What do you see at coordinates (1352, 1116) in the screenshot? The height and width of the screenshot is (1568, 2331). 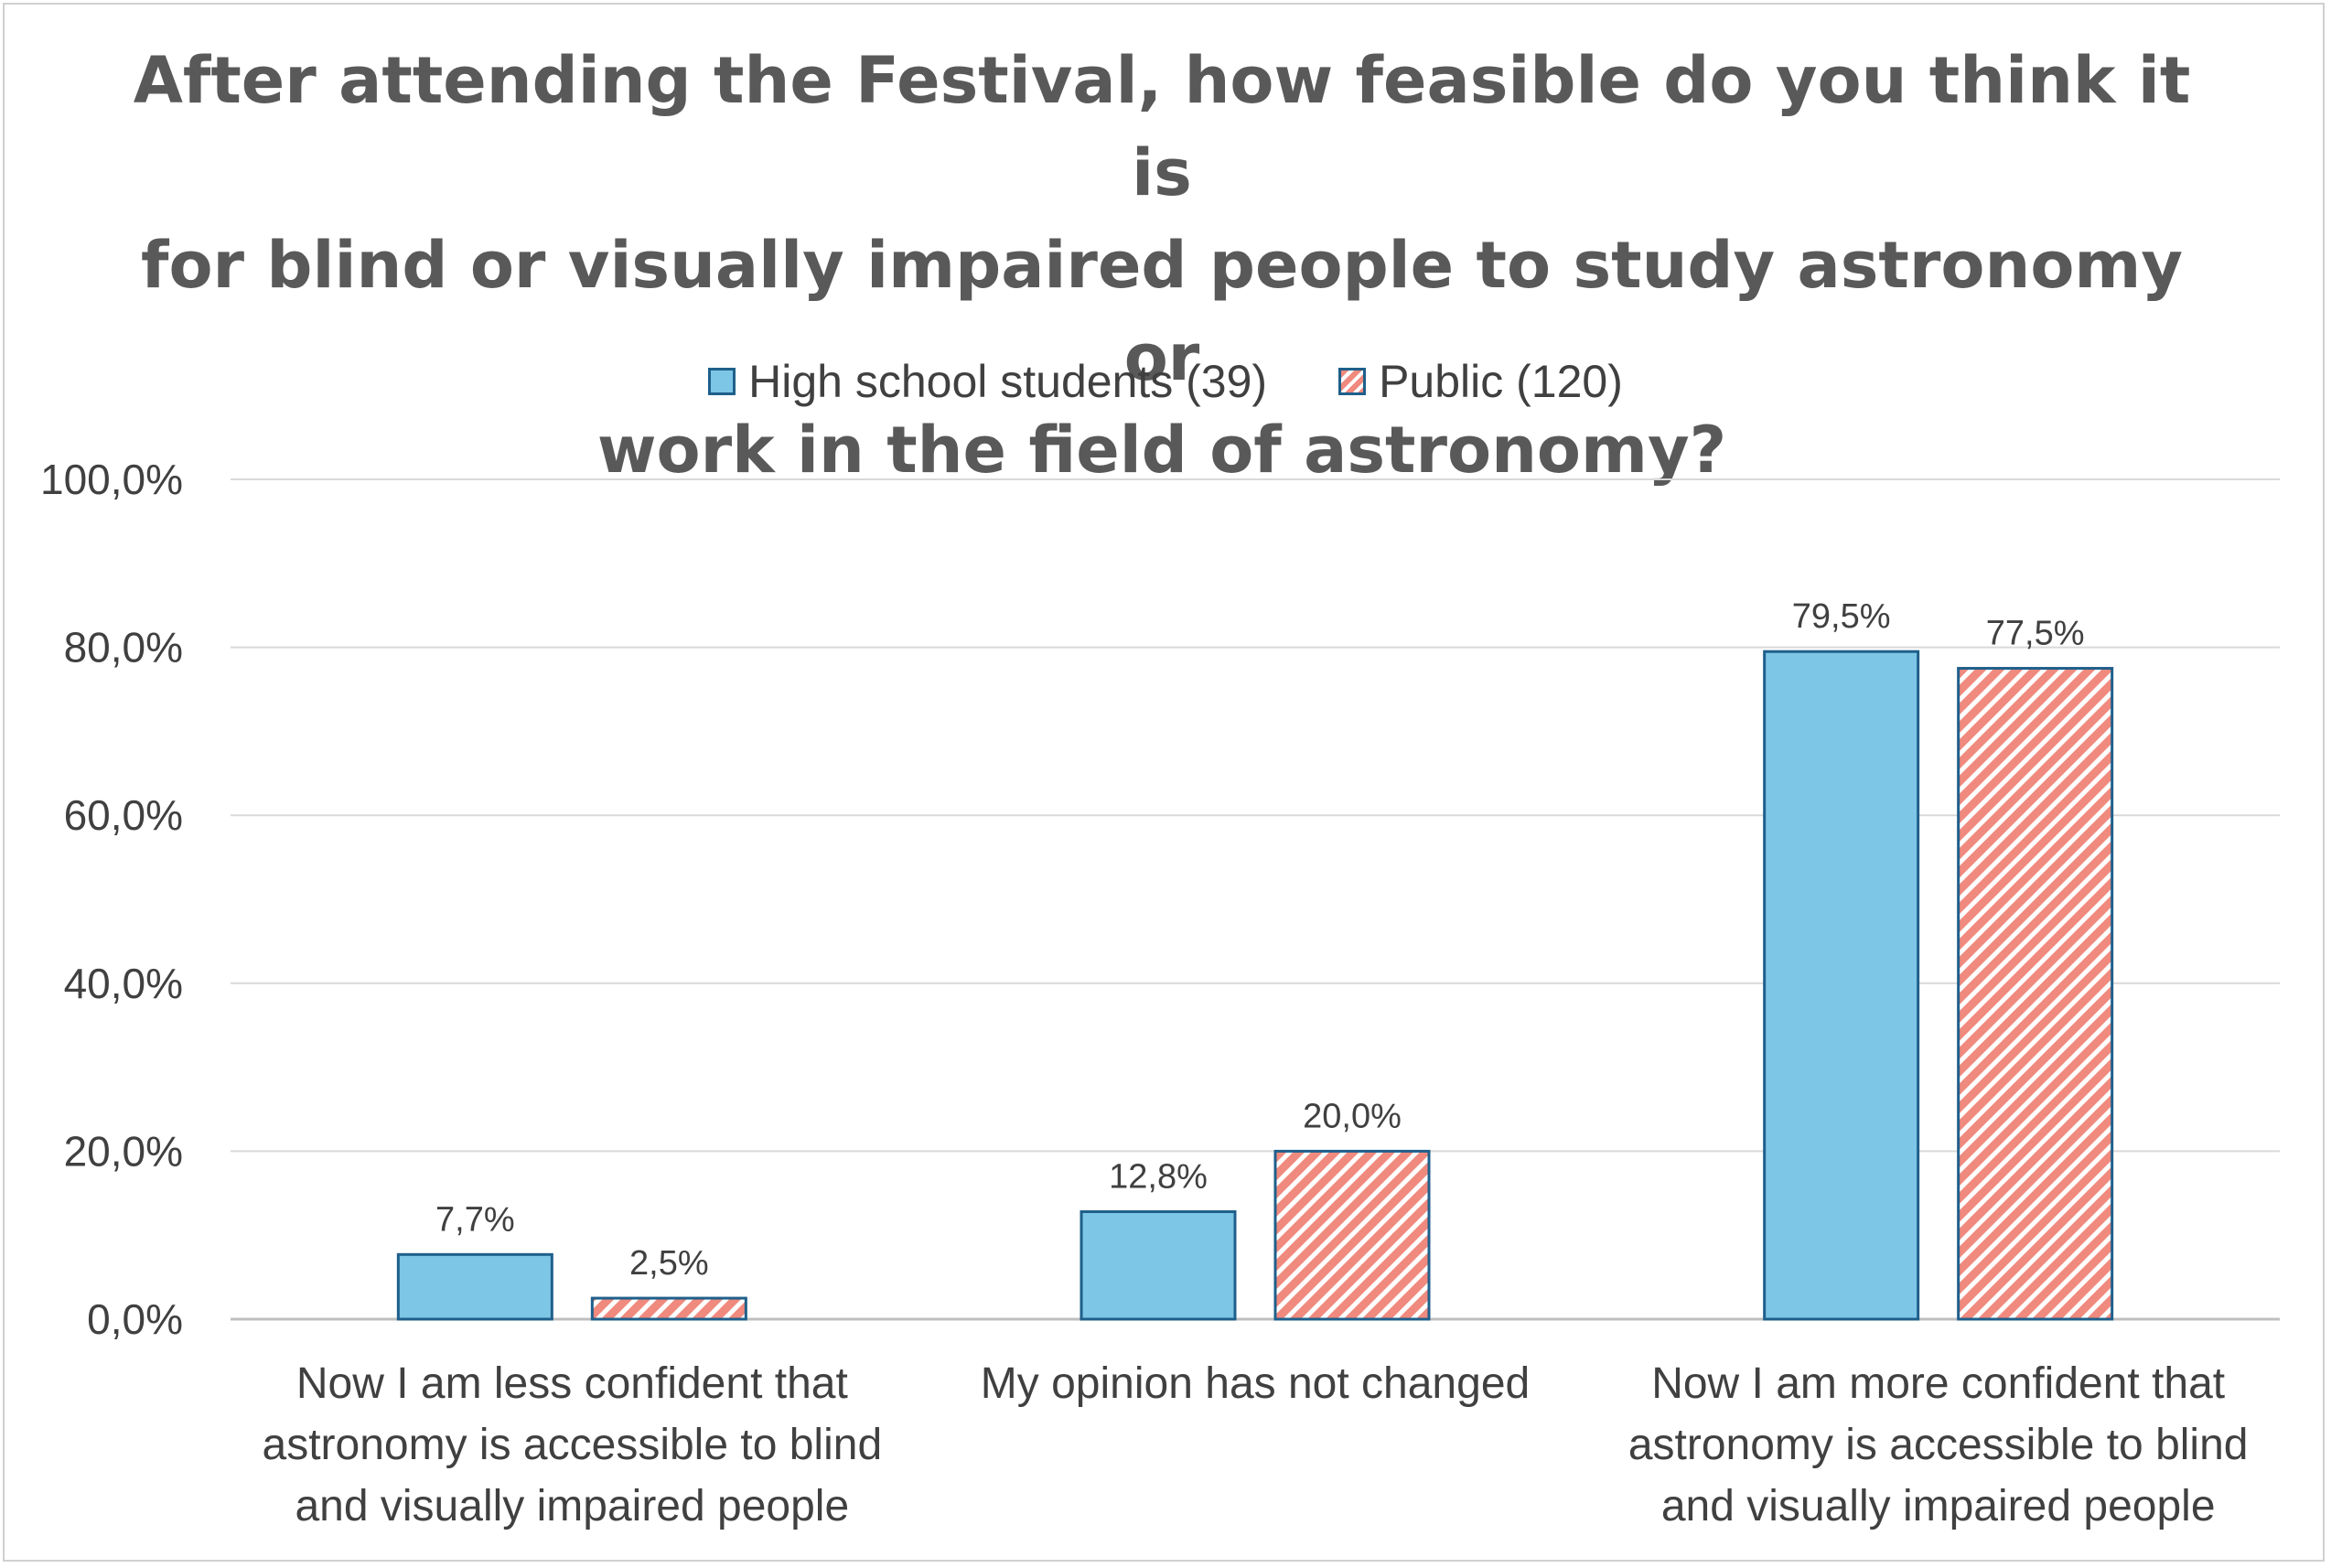 I see `data-label-public: 20,0%` at bounding box center [1352, 1116].